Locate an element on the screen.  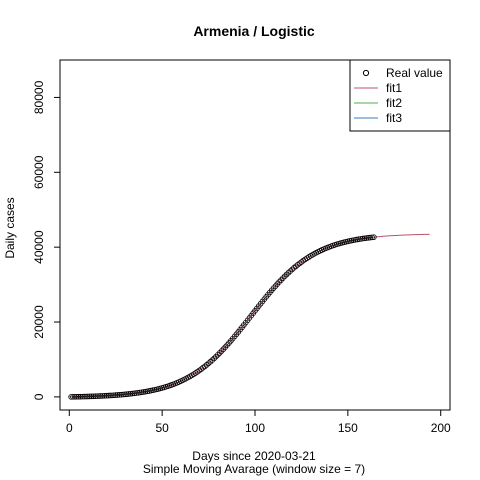
x-axis: 0 50 100 150 200 is located at coordinates (258, 422).